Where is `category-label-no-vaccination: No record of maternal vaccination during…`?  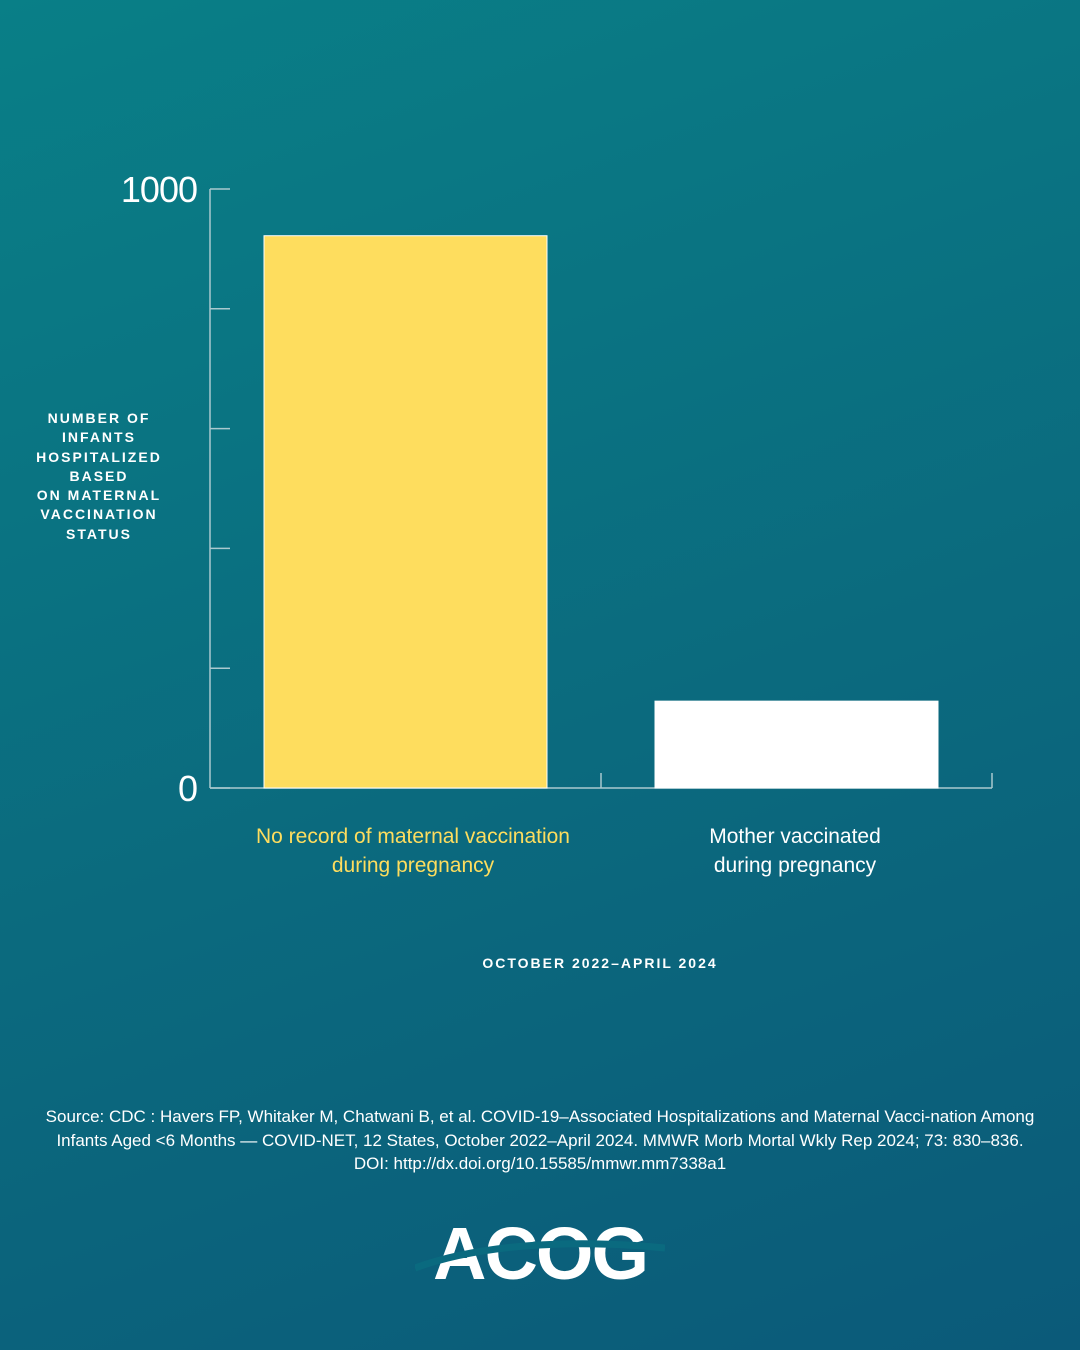
category-label-no-vaccination: No record of maternal vaccination during… is located at coordinates (413, 851).